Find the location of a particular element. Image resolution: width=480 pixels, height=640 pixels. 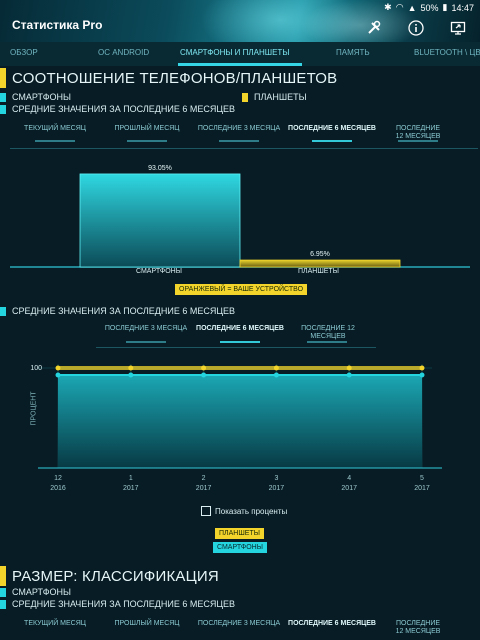

x-tick-label: 5 is located at coordinates (422, 478).